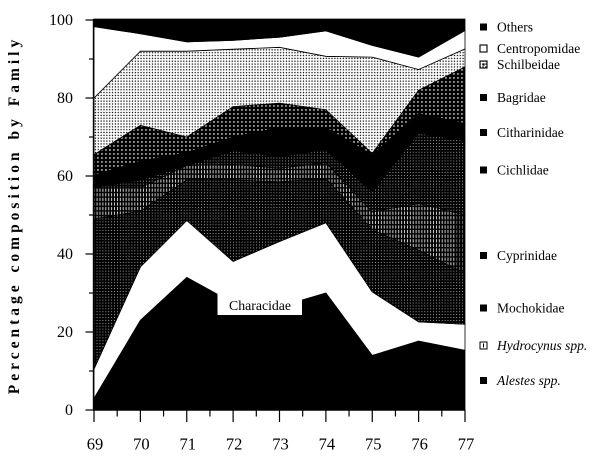  Describe the element at coordinates (95, 444) in the screenshot. I see `svg-text: 69` at that location.